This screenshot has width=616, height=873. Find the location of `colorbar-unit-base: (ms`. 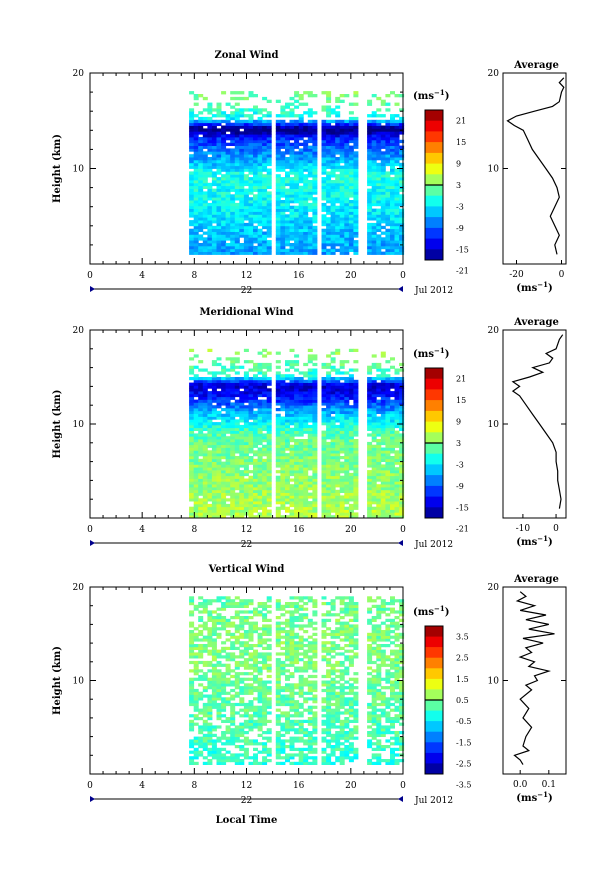

colorbar-unit-base: (ms is located at coordinates (423, 96).